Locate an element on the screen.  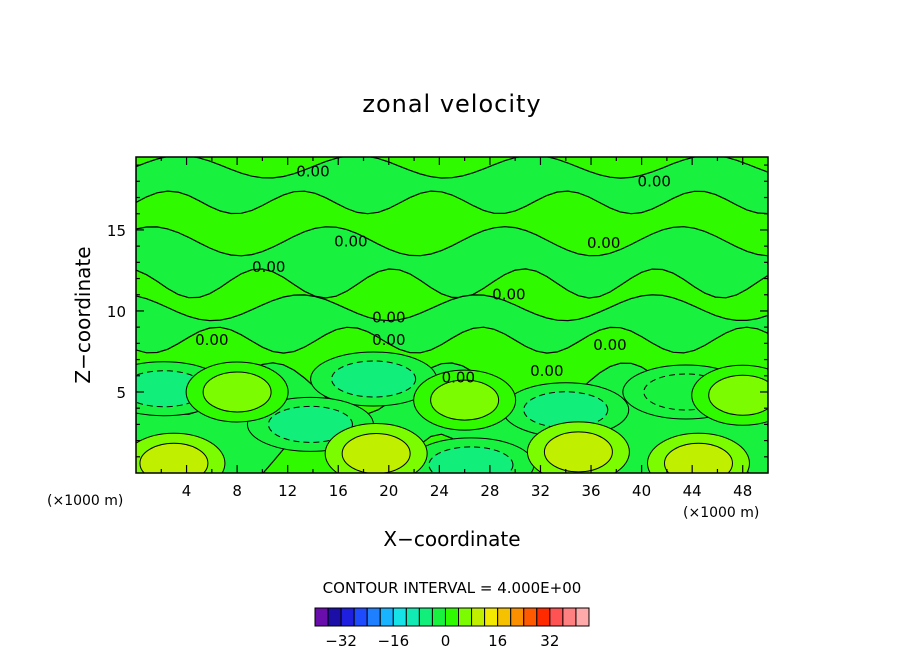
y-axis-label: Z−coordinate is located at coordinates (83, 314).